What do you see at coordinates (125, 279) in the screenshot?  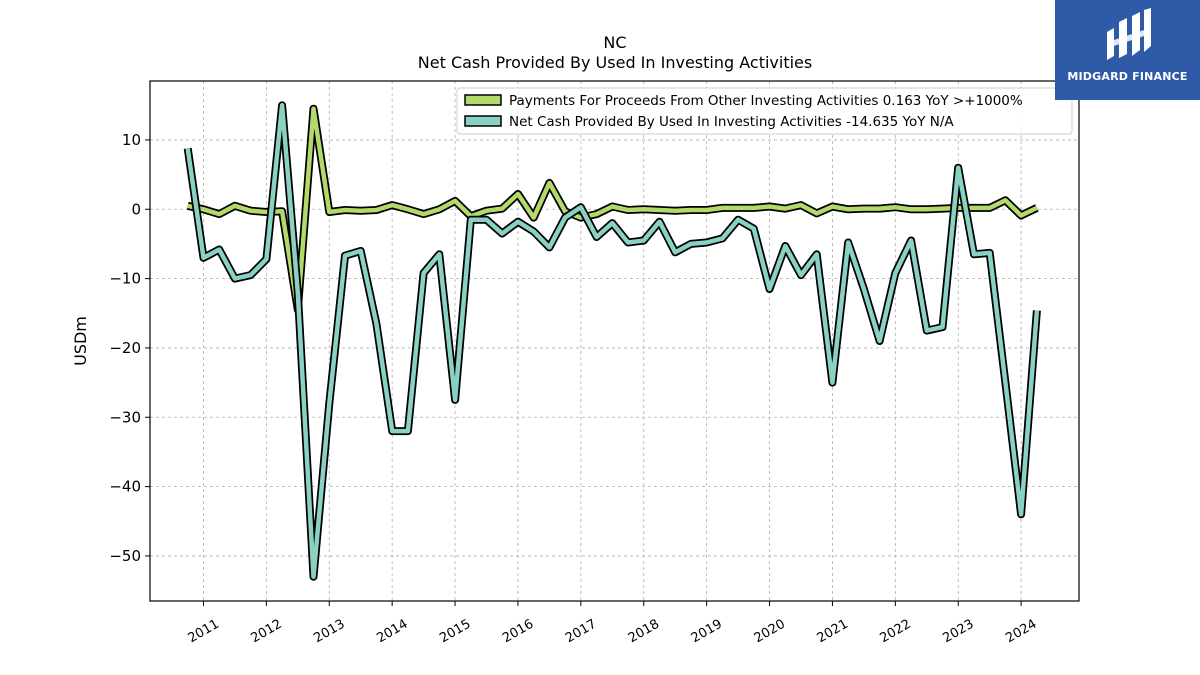 I see `y-tick-label: −10` at bounding box center [125, 279].